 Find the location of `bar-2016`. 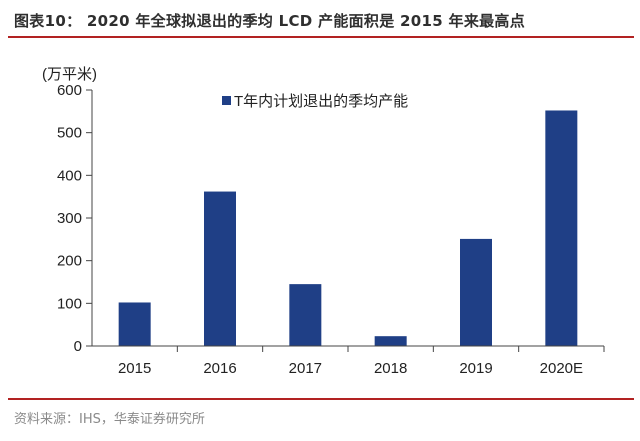

bar-2016 is located at coordinates (220, 268).